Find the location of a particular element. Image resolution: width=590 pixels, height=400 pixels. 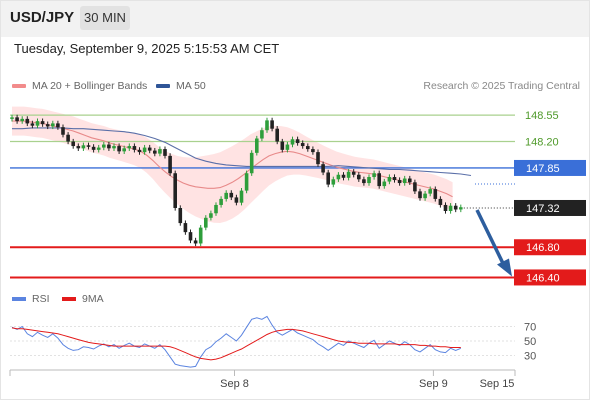

rsi-line is located at coordinates (236, 341).